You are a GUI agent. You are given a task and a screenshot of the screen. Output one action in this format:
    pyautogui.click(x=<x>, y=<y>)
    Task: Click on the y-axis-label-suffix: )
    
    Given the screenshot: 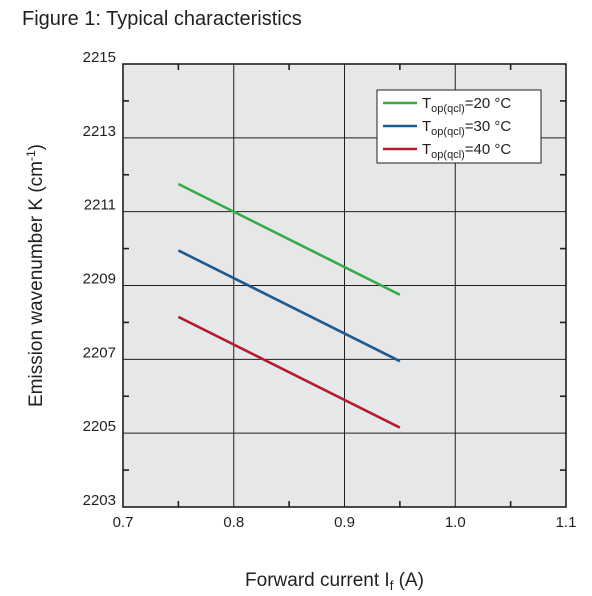 What is the action you would take?
    pyautogui.click(x=36, y=147)
    